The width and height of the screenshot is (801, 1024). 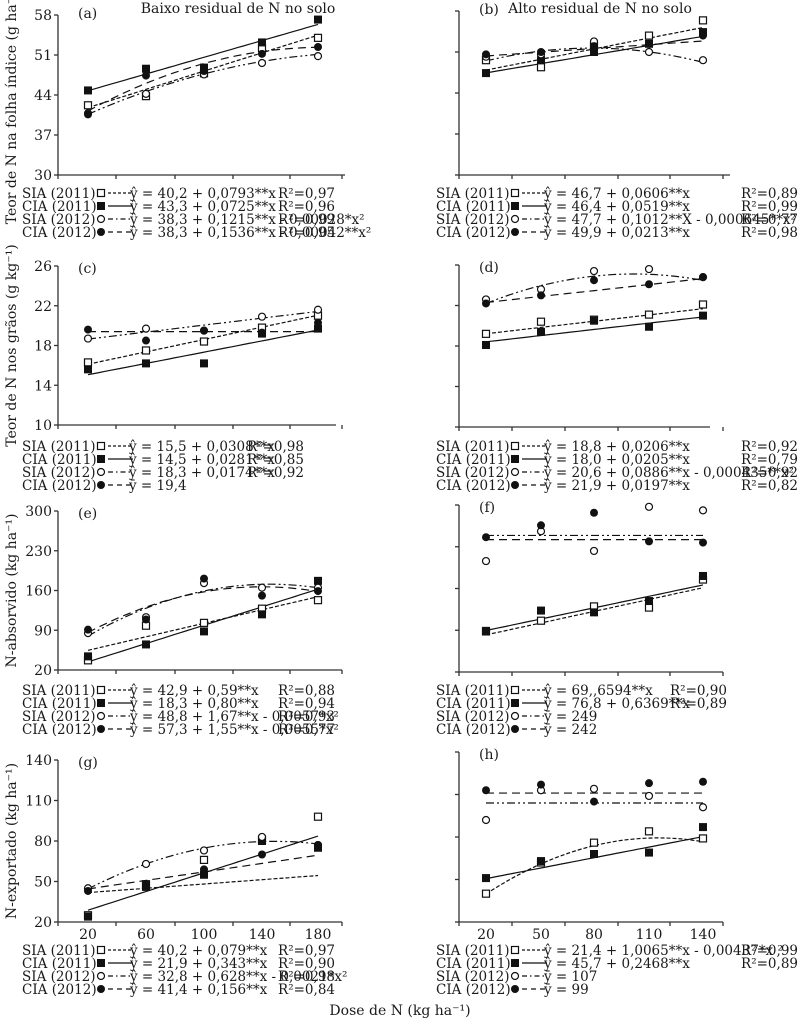 What do you see at coordinates (12, 112) in the screenshot?
I see `y-axis-title: Teor de N na folha índice (g ha⁻¹)` at bounding box center [12, 112].